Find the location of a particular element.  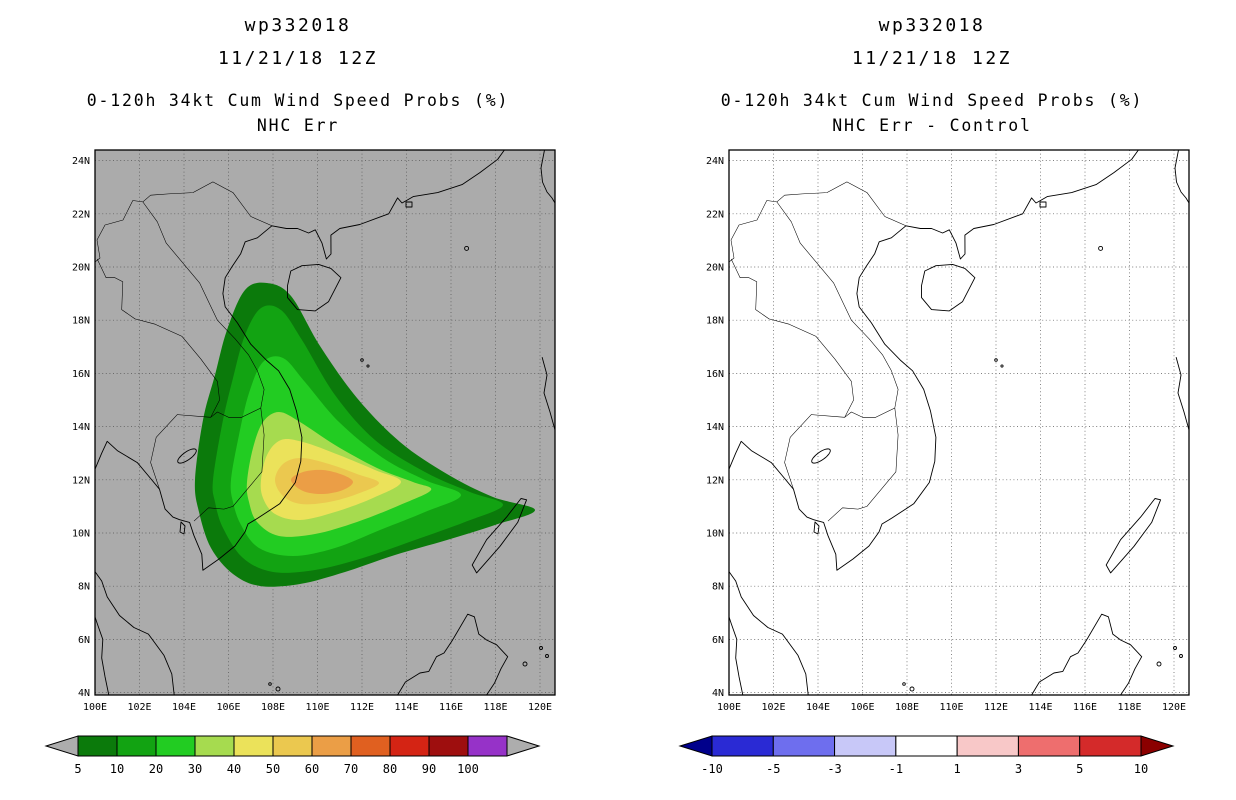

colorbar-group: -10 -5 -3 -1 1 3 5 10 is located at coordinates (926, 755).